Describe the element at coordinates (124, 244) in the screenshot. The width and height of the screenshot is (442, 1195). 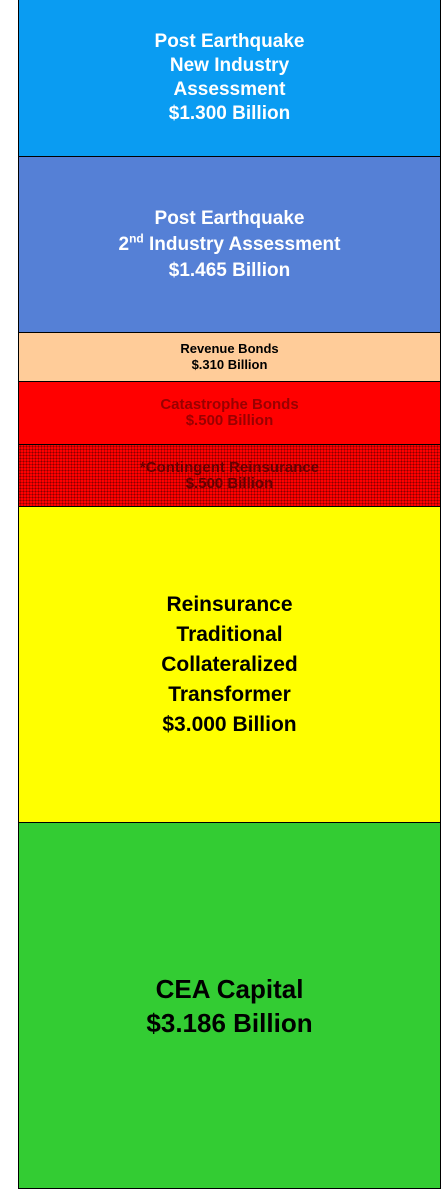
I see `text: 2` at that location.